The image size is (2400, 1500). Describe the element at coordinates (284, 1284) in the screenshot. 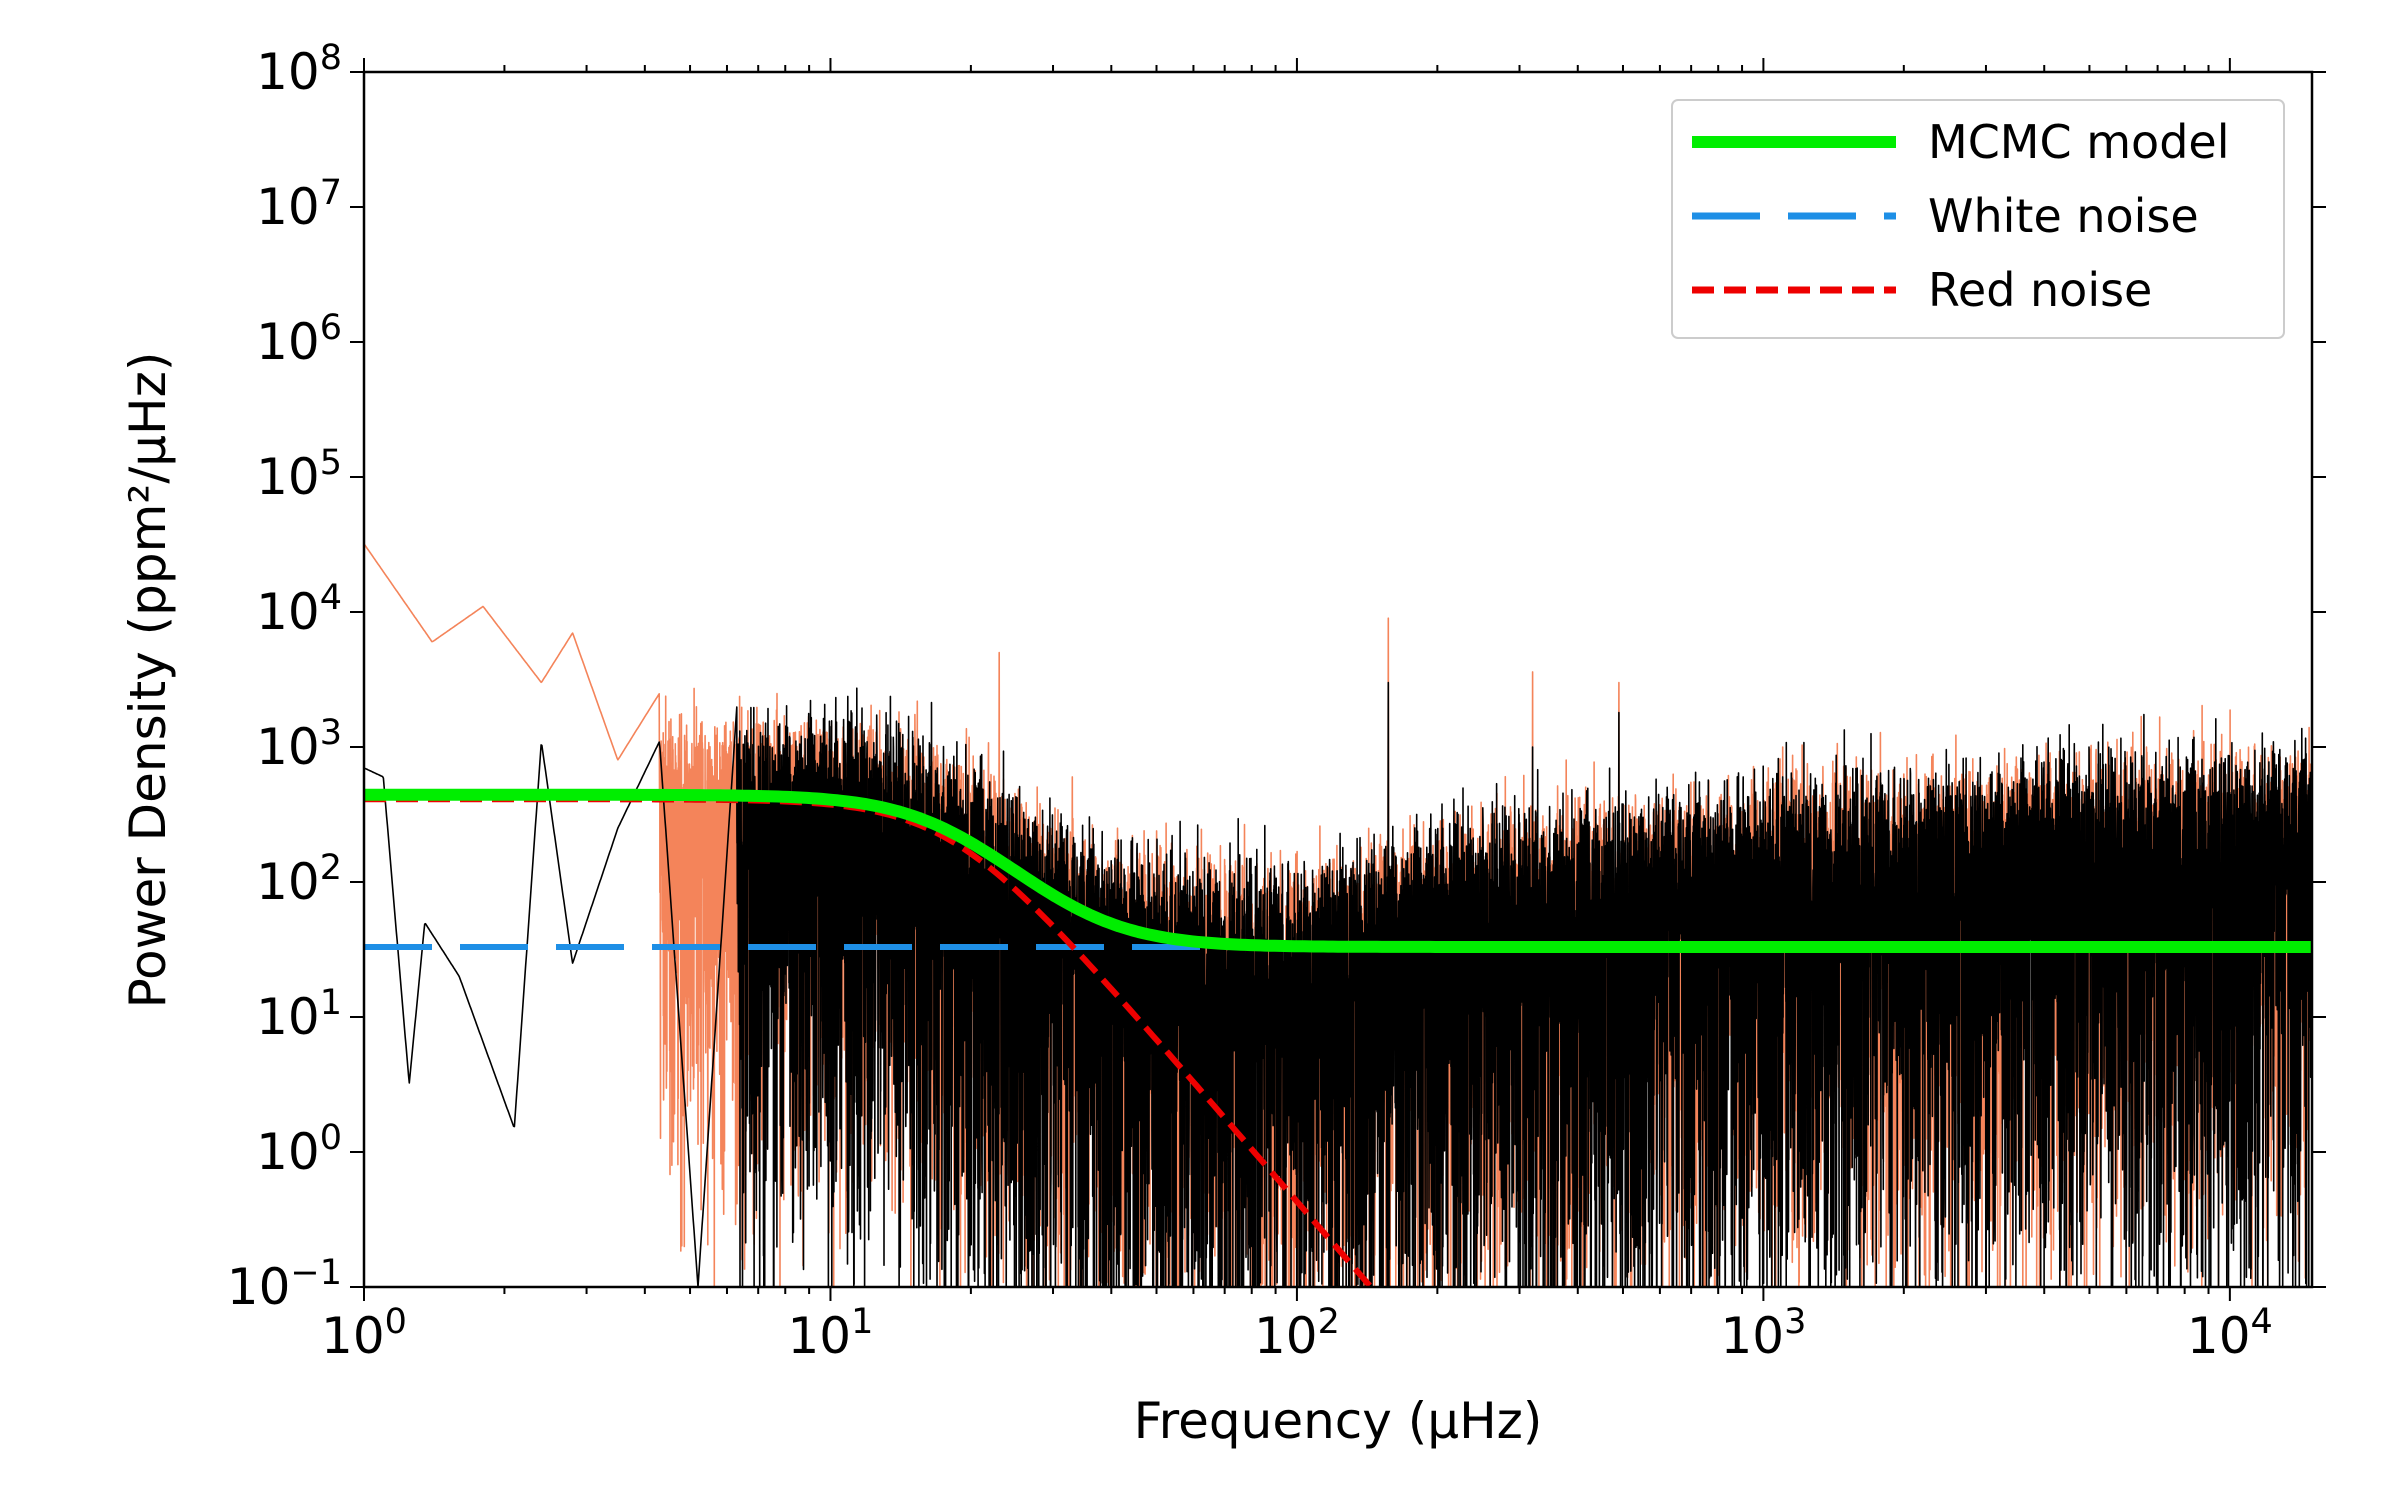

I see `y-tick-label-0: 10⁻¹` at that location.